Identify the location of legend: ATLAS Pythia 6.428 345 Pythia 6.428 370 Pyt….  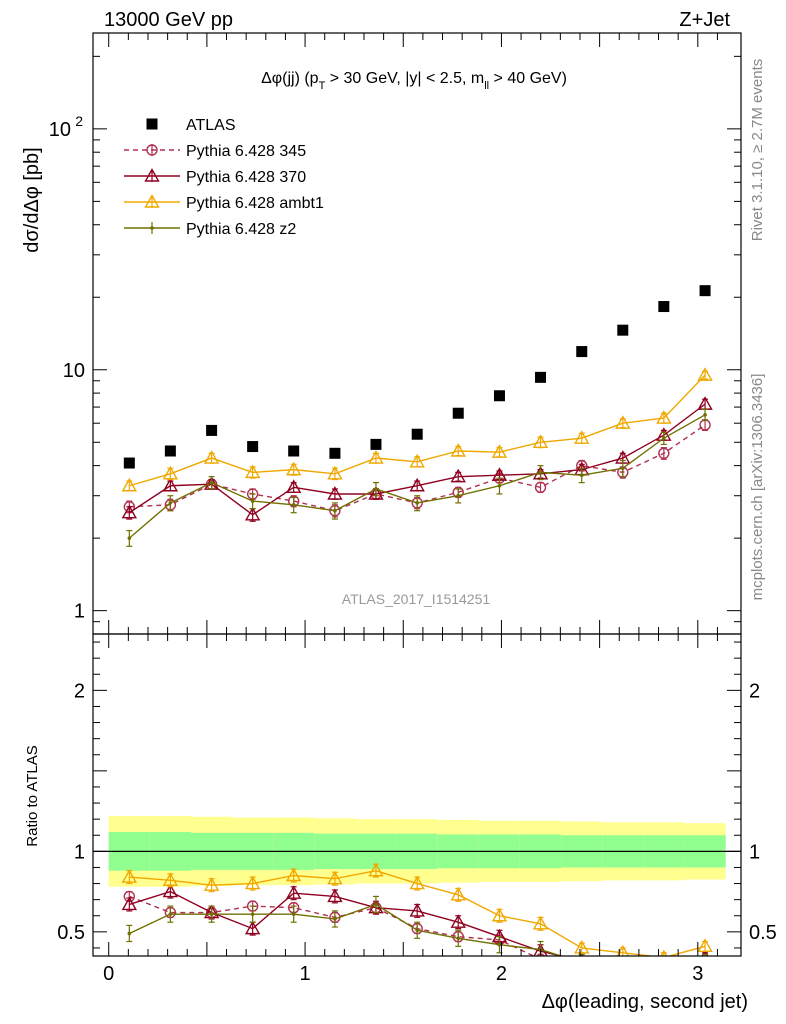
(224, 177).